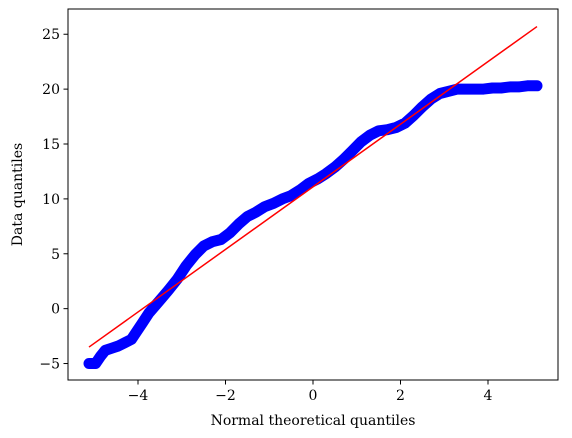 This screenshot has height=438, width=572. What do you see at coordinates (51, 200) in the screenshot?
I see `y-tick-label: 10` at bounding box center [51, 200].